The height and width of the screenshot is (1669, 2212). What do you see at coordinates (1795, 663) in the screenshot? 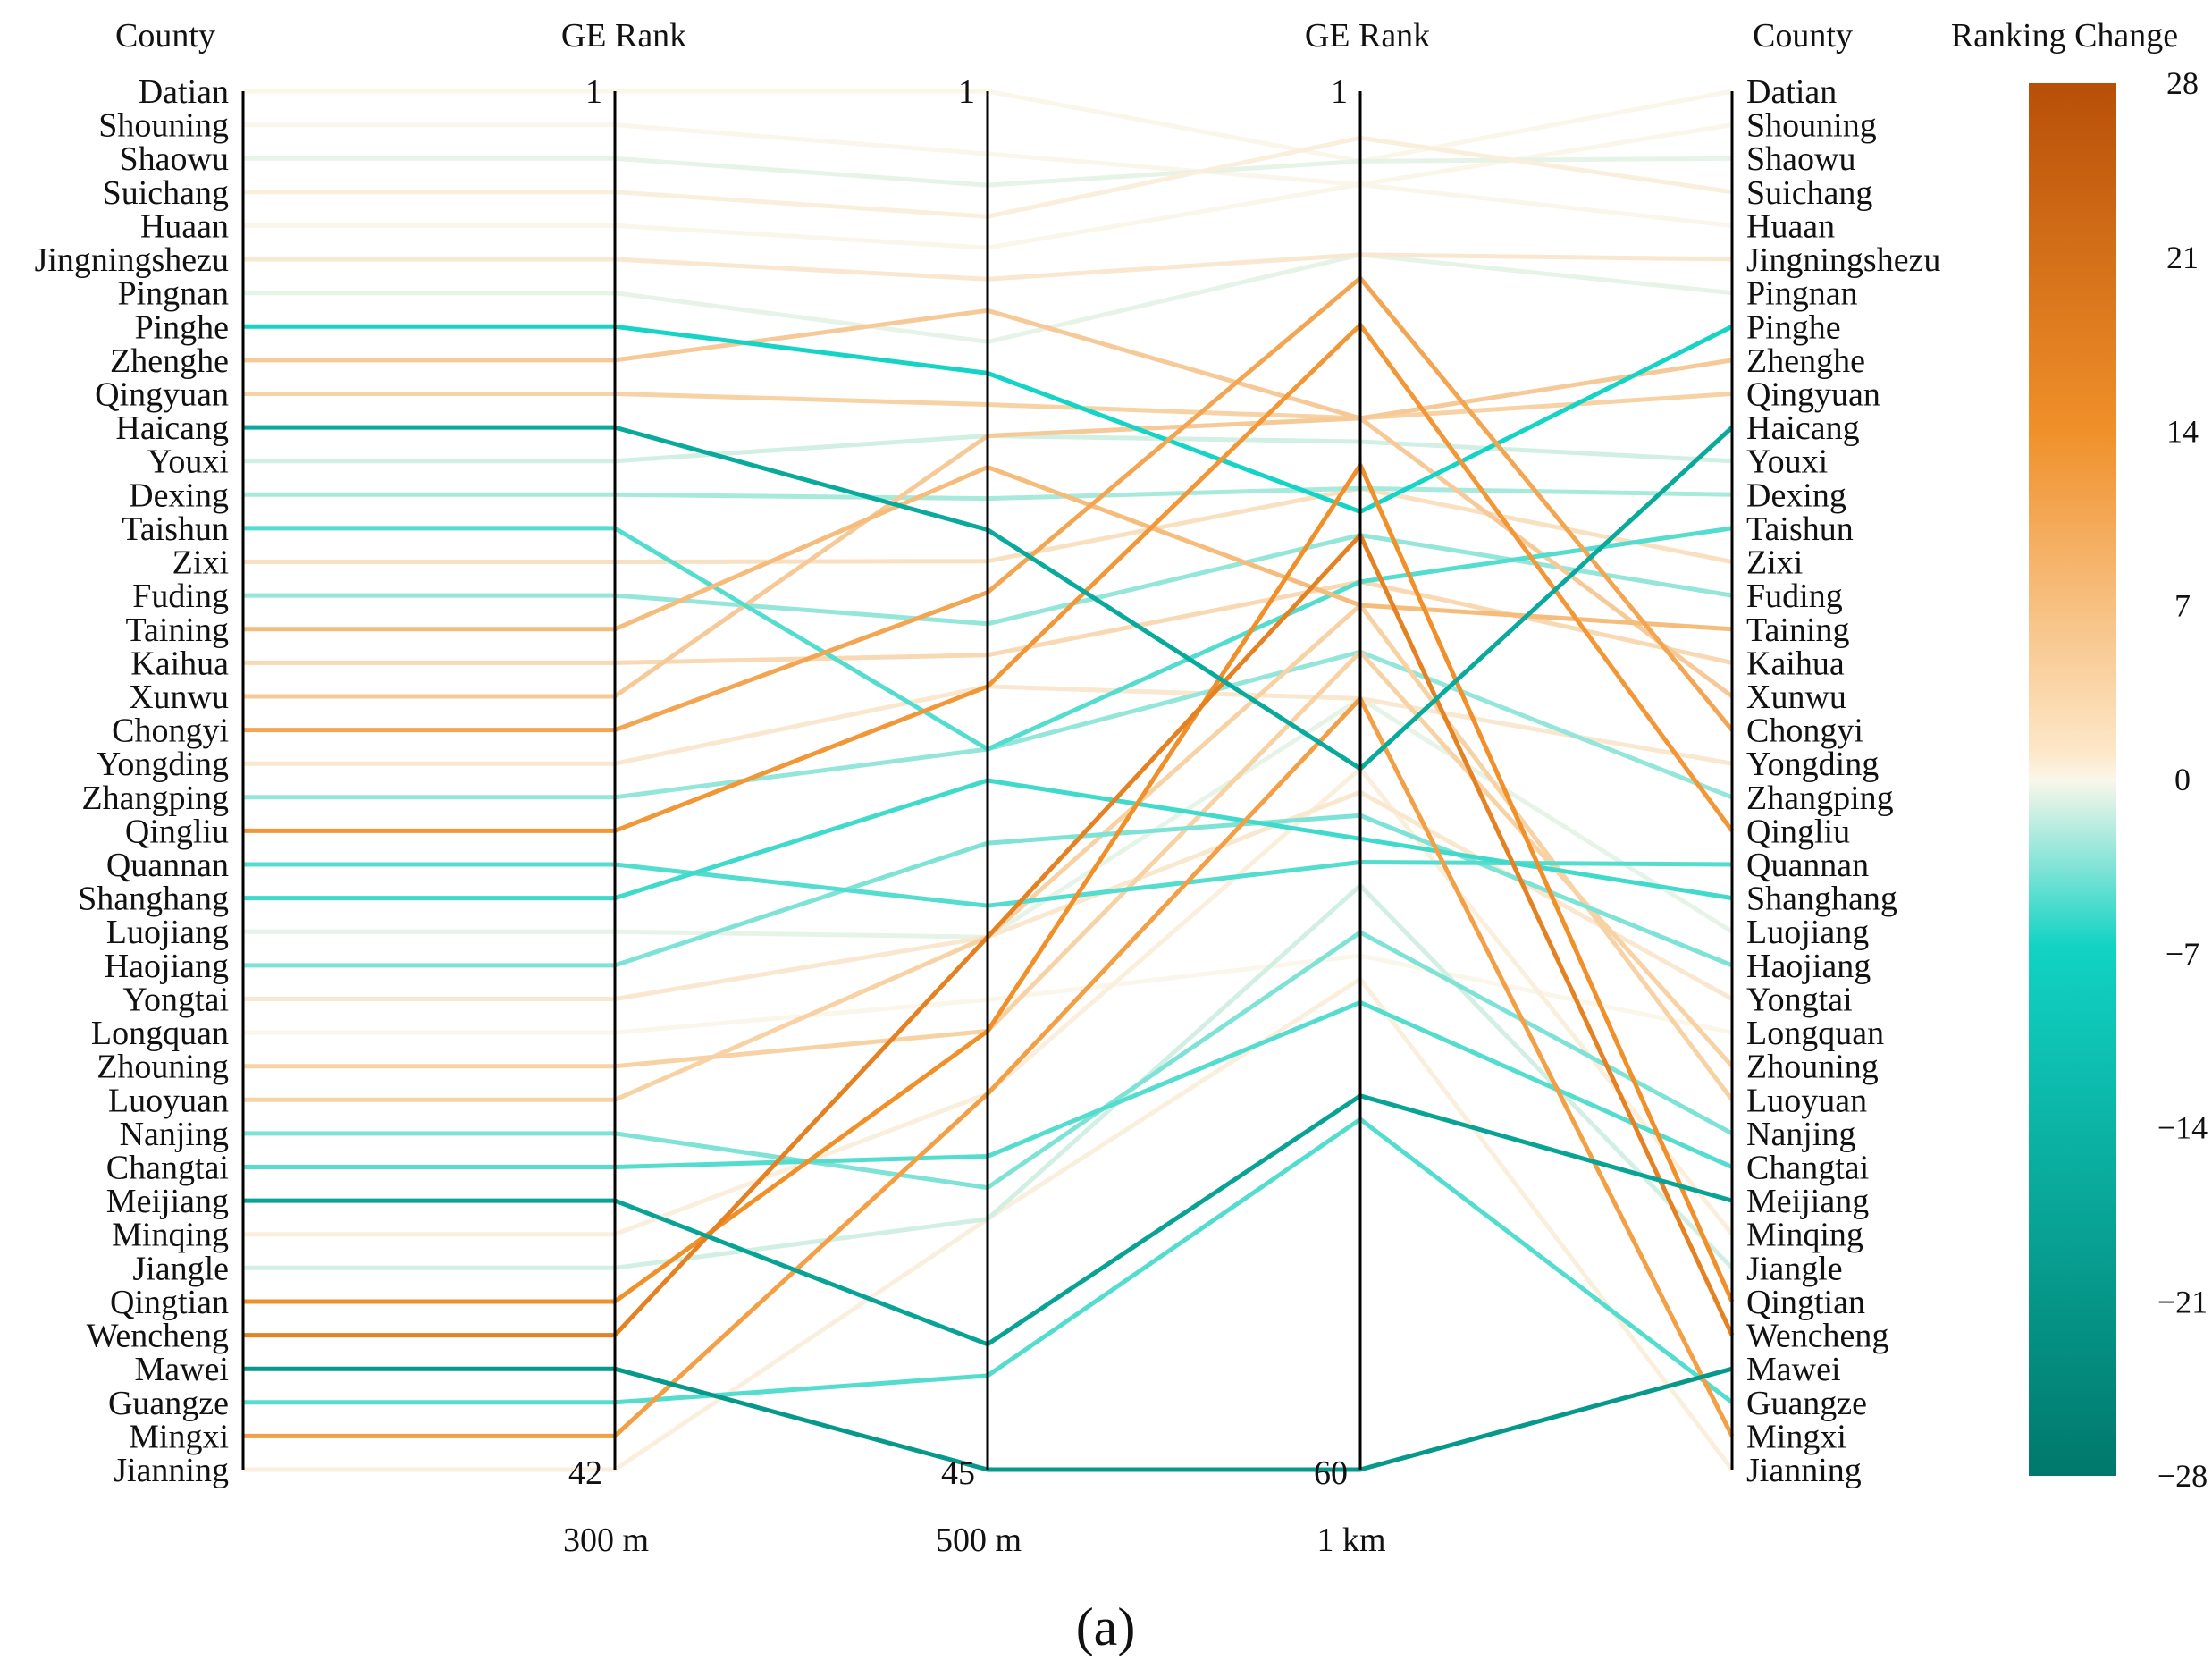
I see `county-label-right: Kaihua` at bounding box center [1795, 663].